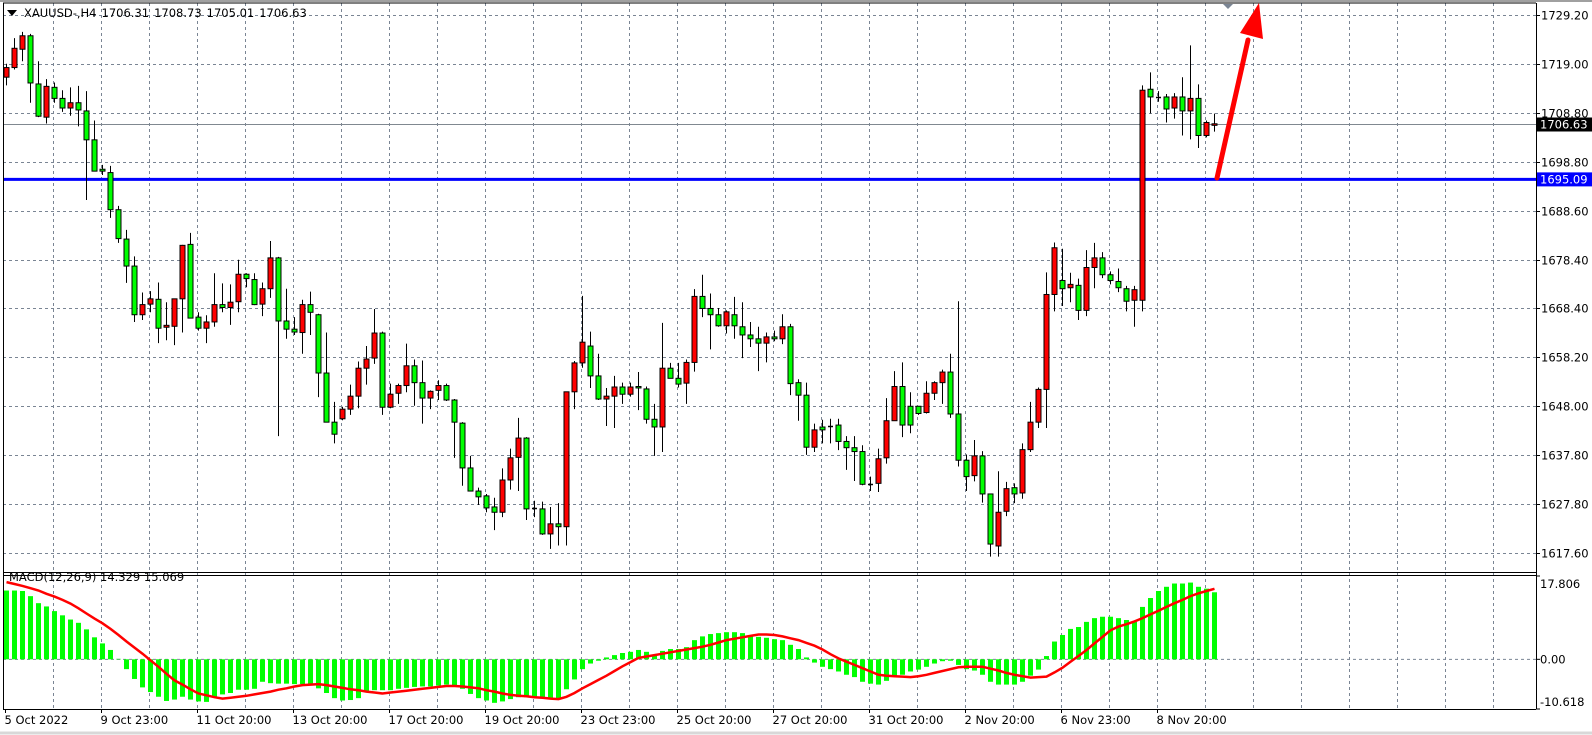 The image size is (1592, 735). Describe the element at coordinates (12, 13) in the screenshot. I see `dropdown-triangle-icon` at that location.